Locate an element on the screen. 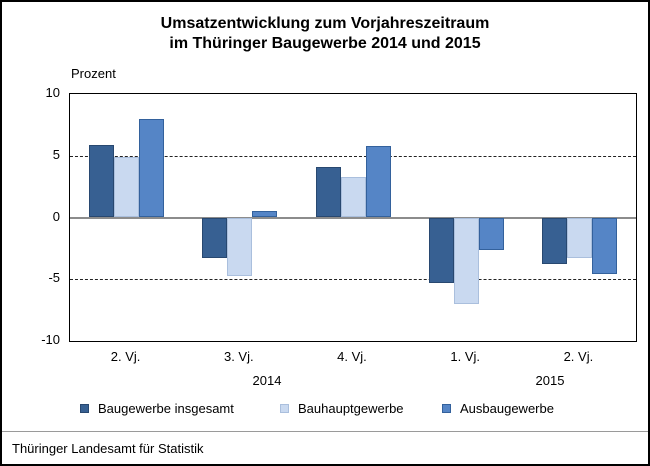  x-tick-label-group3: 4. Vj. is located at coordinates (352, 356).